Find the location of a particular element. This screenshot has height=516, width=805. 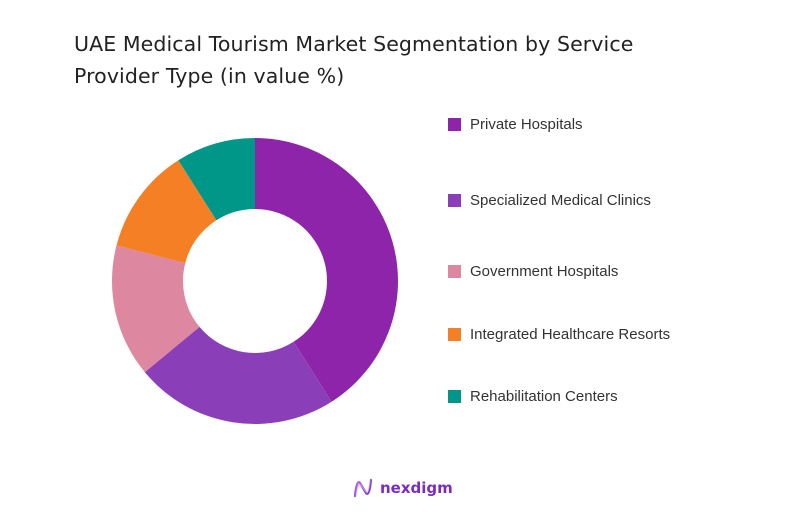

legend-item-specialized-medical-clinics: Specialized Medical Clinics is located at coordinates (549, 200).